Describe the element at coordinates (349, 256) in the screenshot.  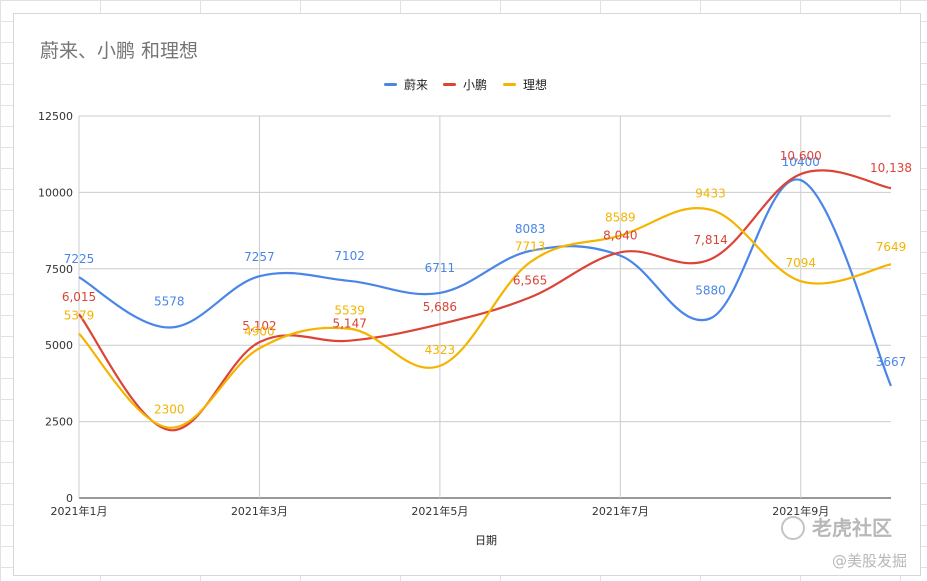
I see `data-label: 7102` at that location.